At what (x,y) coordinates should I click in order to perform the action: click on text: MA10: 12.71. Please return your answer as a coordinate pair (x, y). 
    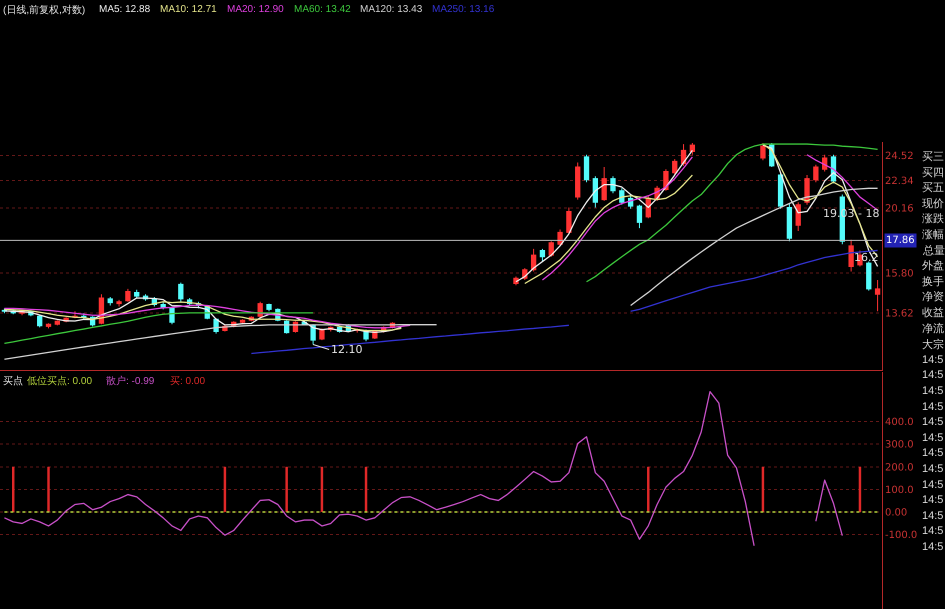
    Looking at the image, I should click on (189, 9).